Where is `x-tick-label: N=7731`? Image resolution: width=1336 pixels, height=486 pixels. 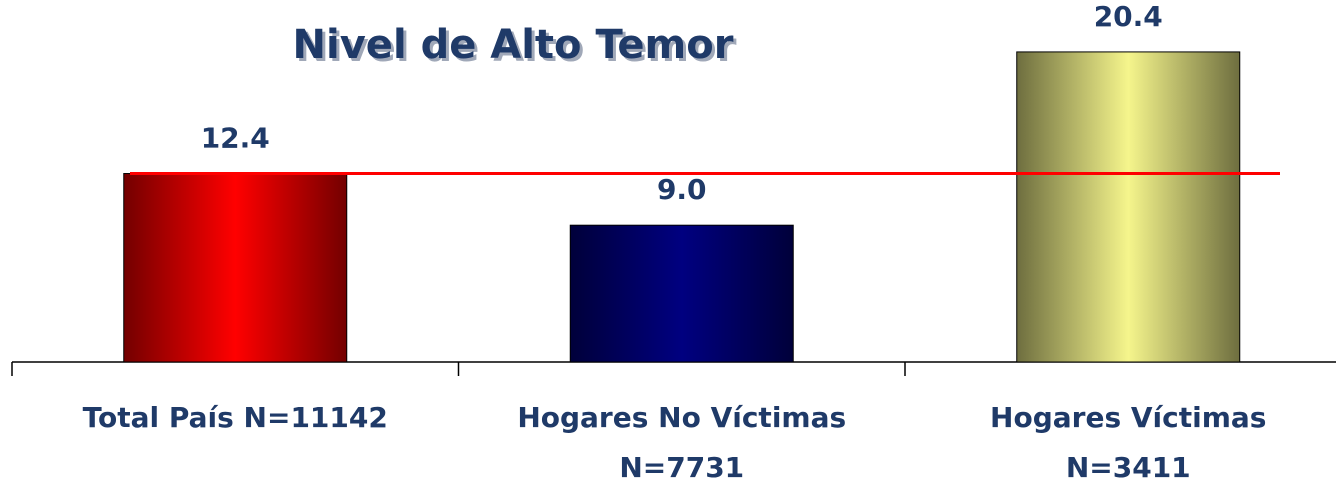 x-tick-label: N=7731 is located at coordinates (681, 467).